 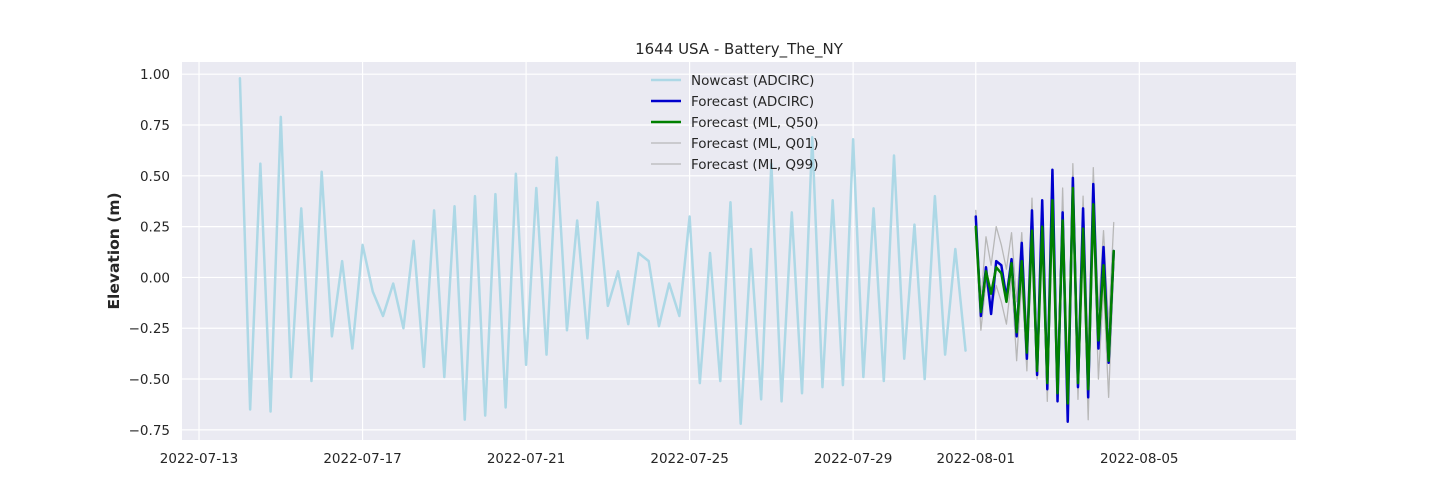 I want to click on y-tick-label: 0.75, so click(x=155, y=126).